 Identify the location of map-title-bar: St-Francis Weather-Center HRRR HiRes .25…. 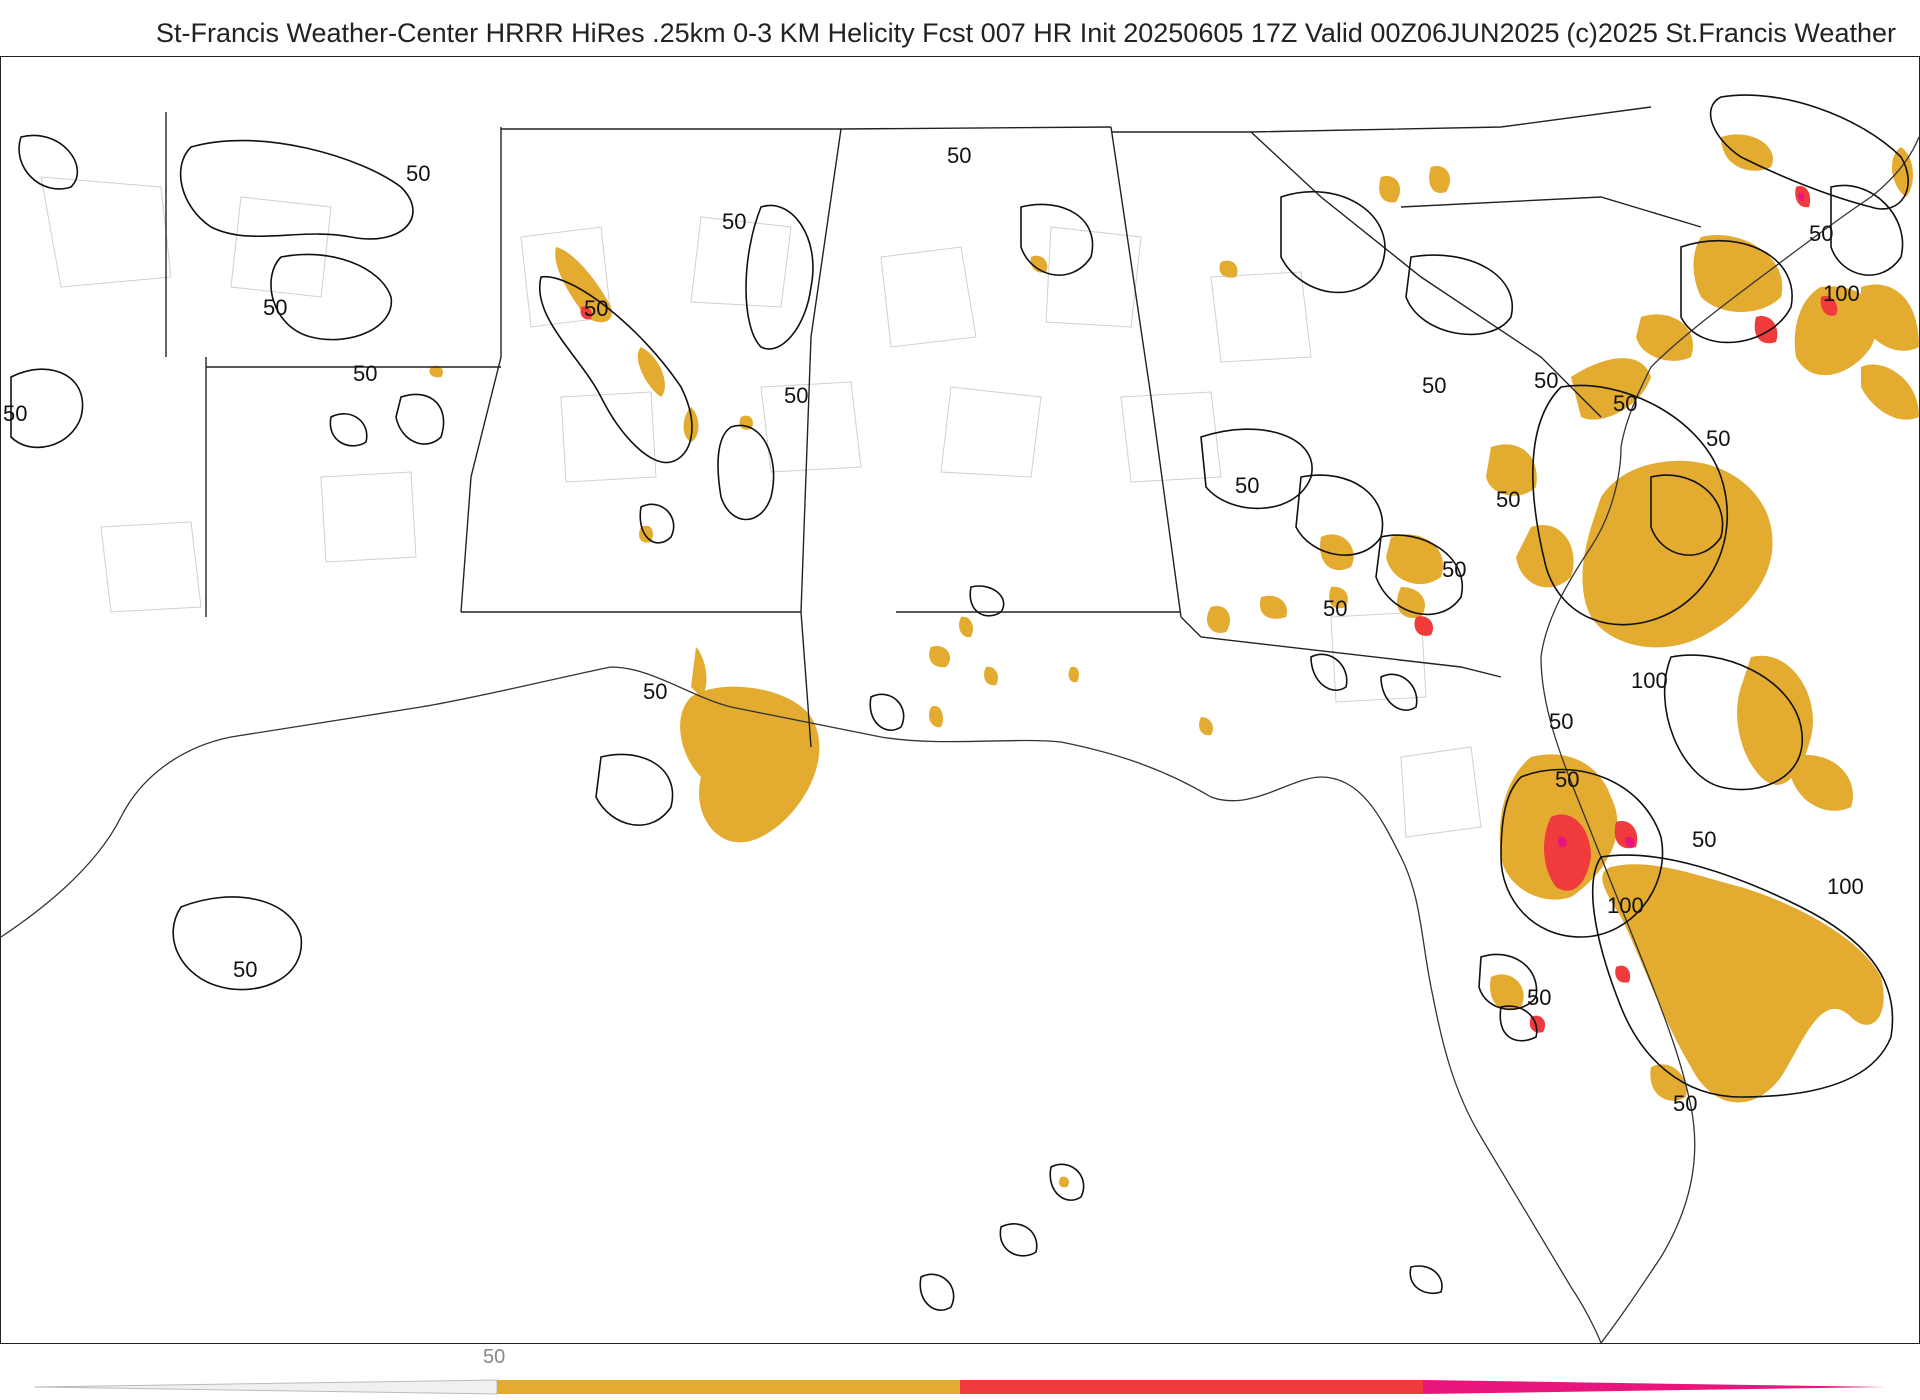
(1026, 35).